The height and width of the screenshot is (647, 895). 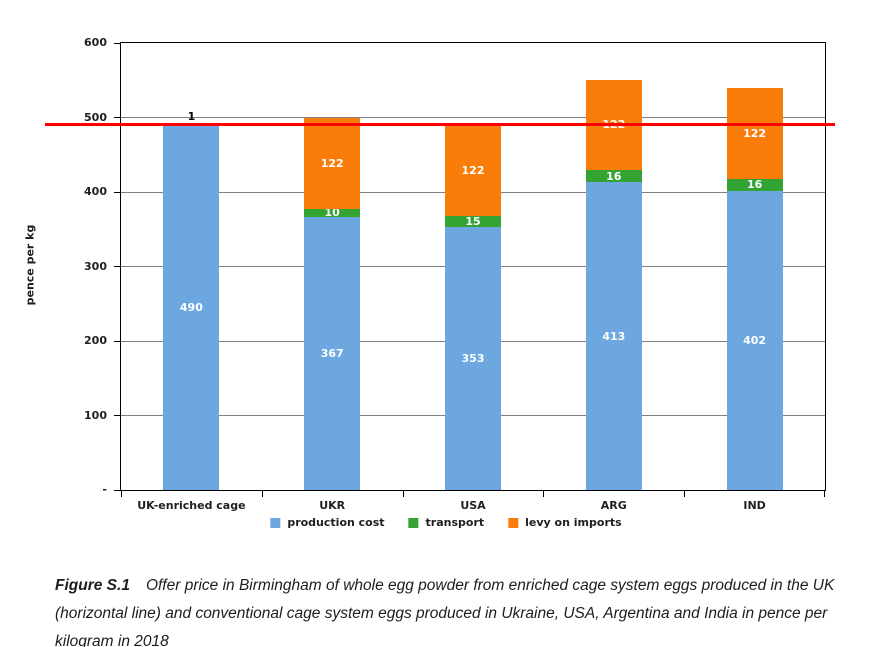 I want to click on category-label-usa: USA, so click(x=473, y=505).